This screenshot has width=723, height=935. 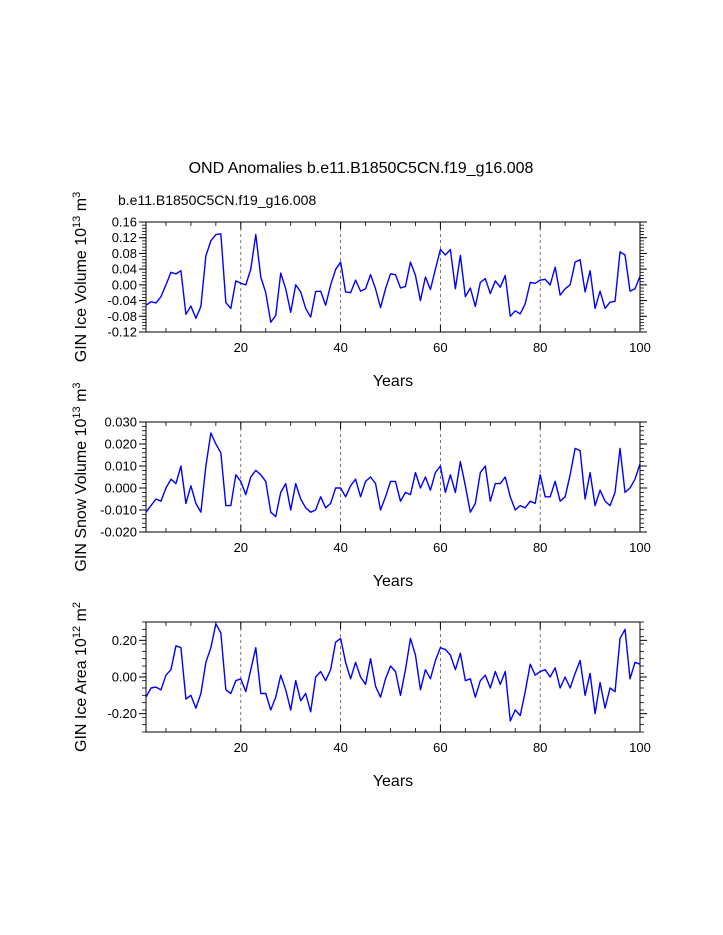 What do you see at coordinates (393, 781) in the screenshot?
I see `ice-area-xlabel: Years` at bounding box center [393, 781].